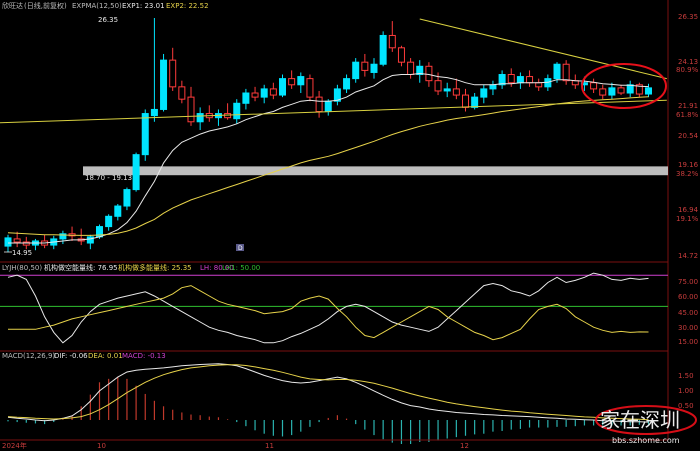 This screenshot has height=451, width=700. Describe the element at coordinates (155, 267) in the screenshot. I see `lyjh-long-line-label: 机构做多能量线: 25.35` at that location.